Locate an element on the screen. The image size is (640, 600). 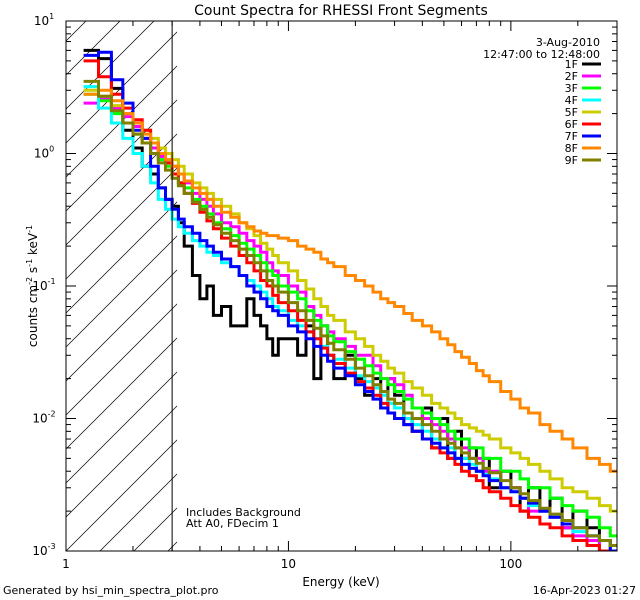
legend-label-4F: 4F is located at coordinates (571, 100).